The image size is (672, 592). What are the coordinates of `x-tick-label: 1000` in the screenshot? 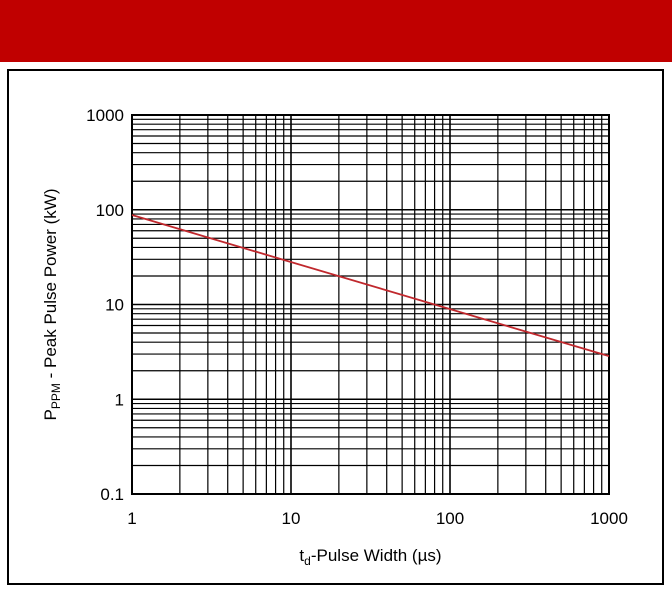 It's located at (609, 518).